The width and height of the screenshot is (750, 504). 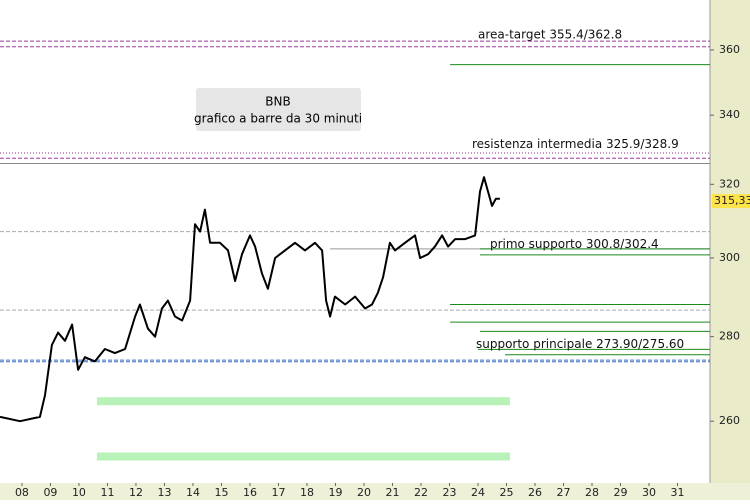 I want to click on x-tick-label: 24, so click(x=478, y=492).